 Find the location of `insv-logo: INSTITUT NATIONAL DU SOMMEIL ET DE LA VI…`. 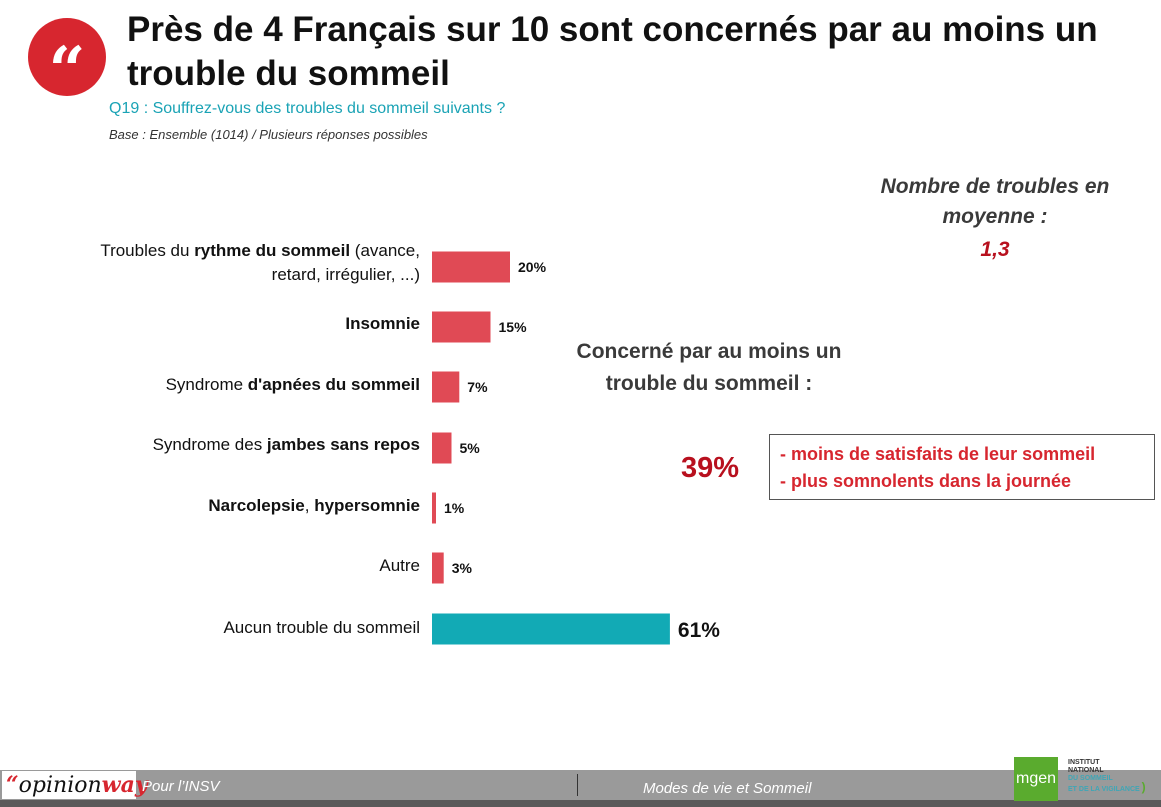

insv-logo: INSTITUT NATIONAL DU SOMMEIL ET DE LA VI… is located at coordinates (1107, 776).